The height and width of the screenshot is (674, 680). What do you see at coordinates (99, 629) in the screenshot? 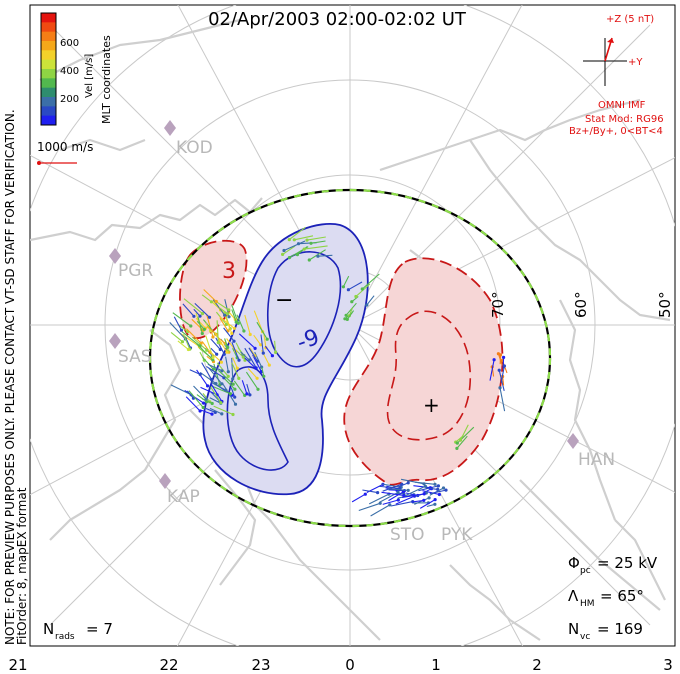
I see `stat-nrads-value: = 7` at bounding box center [99, 629].